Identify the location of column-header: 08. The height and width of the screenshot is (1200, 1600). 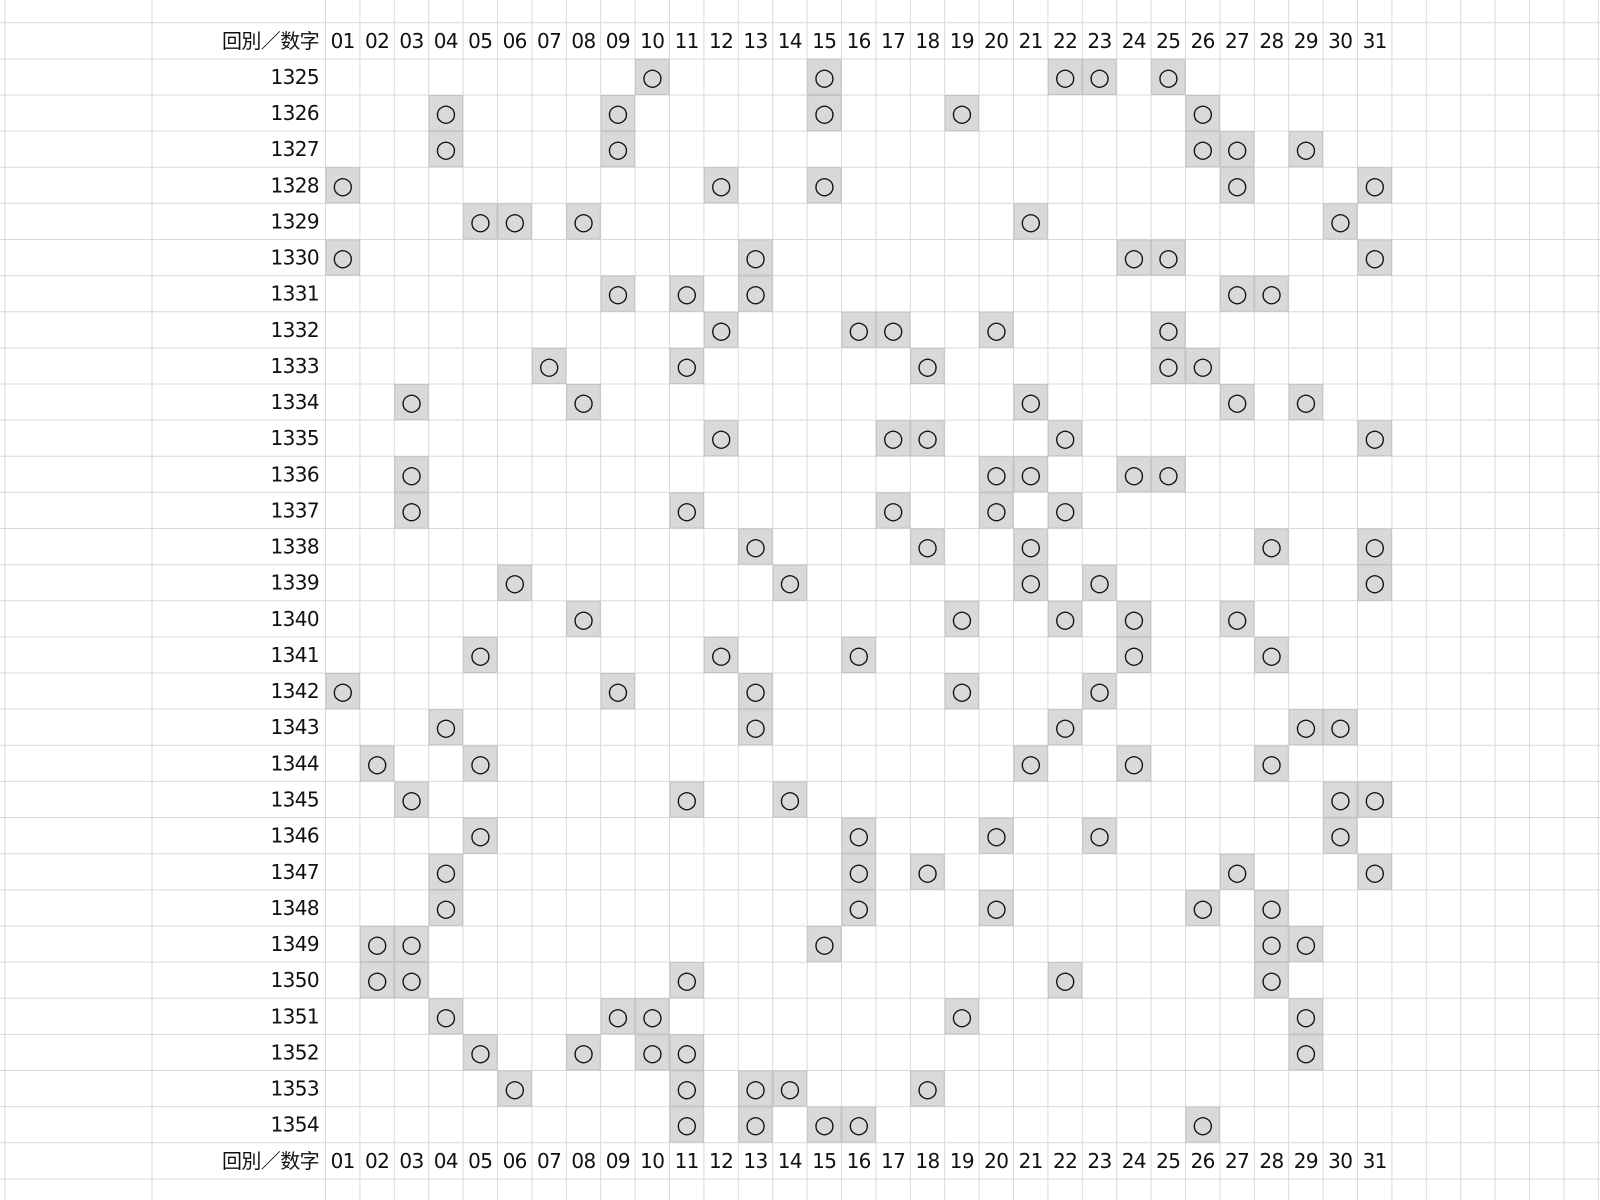
(583, 41).